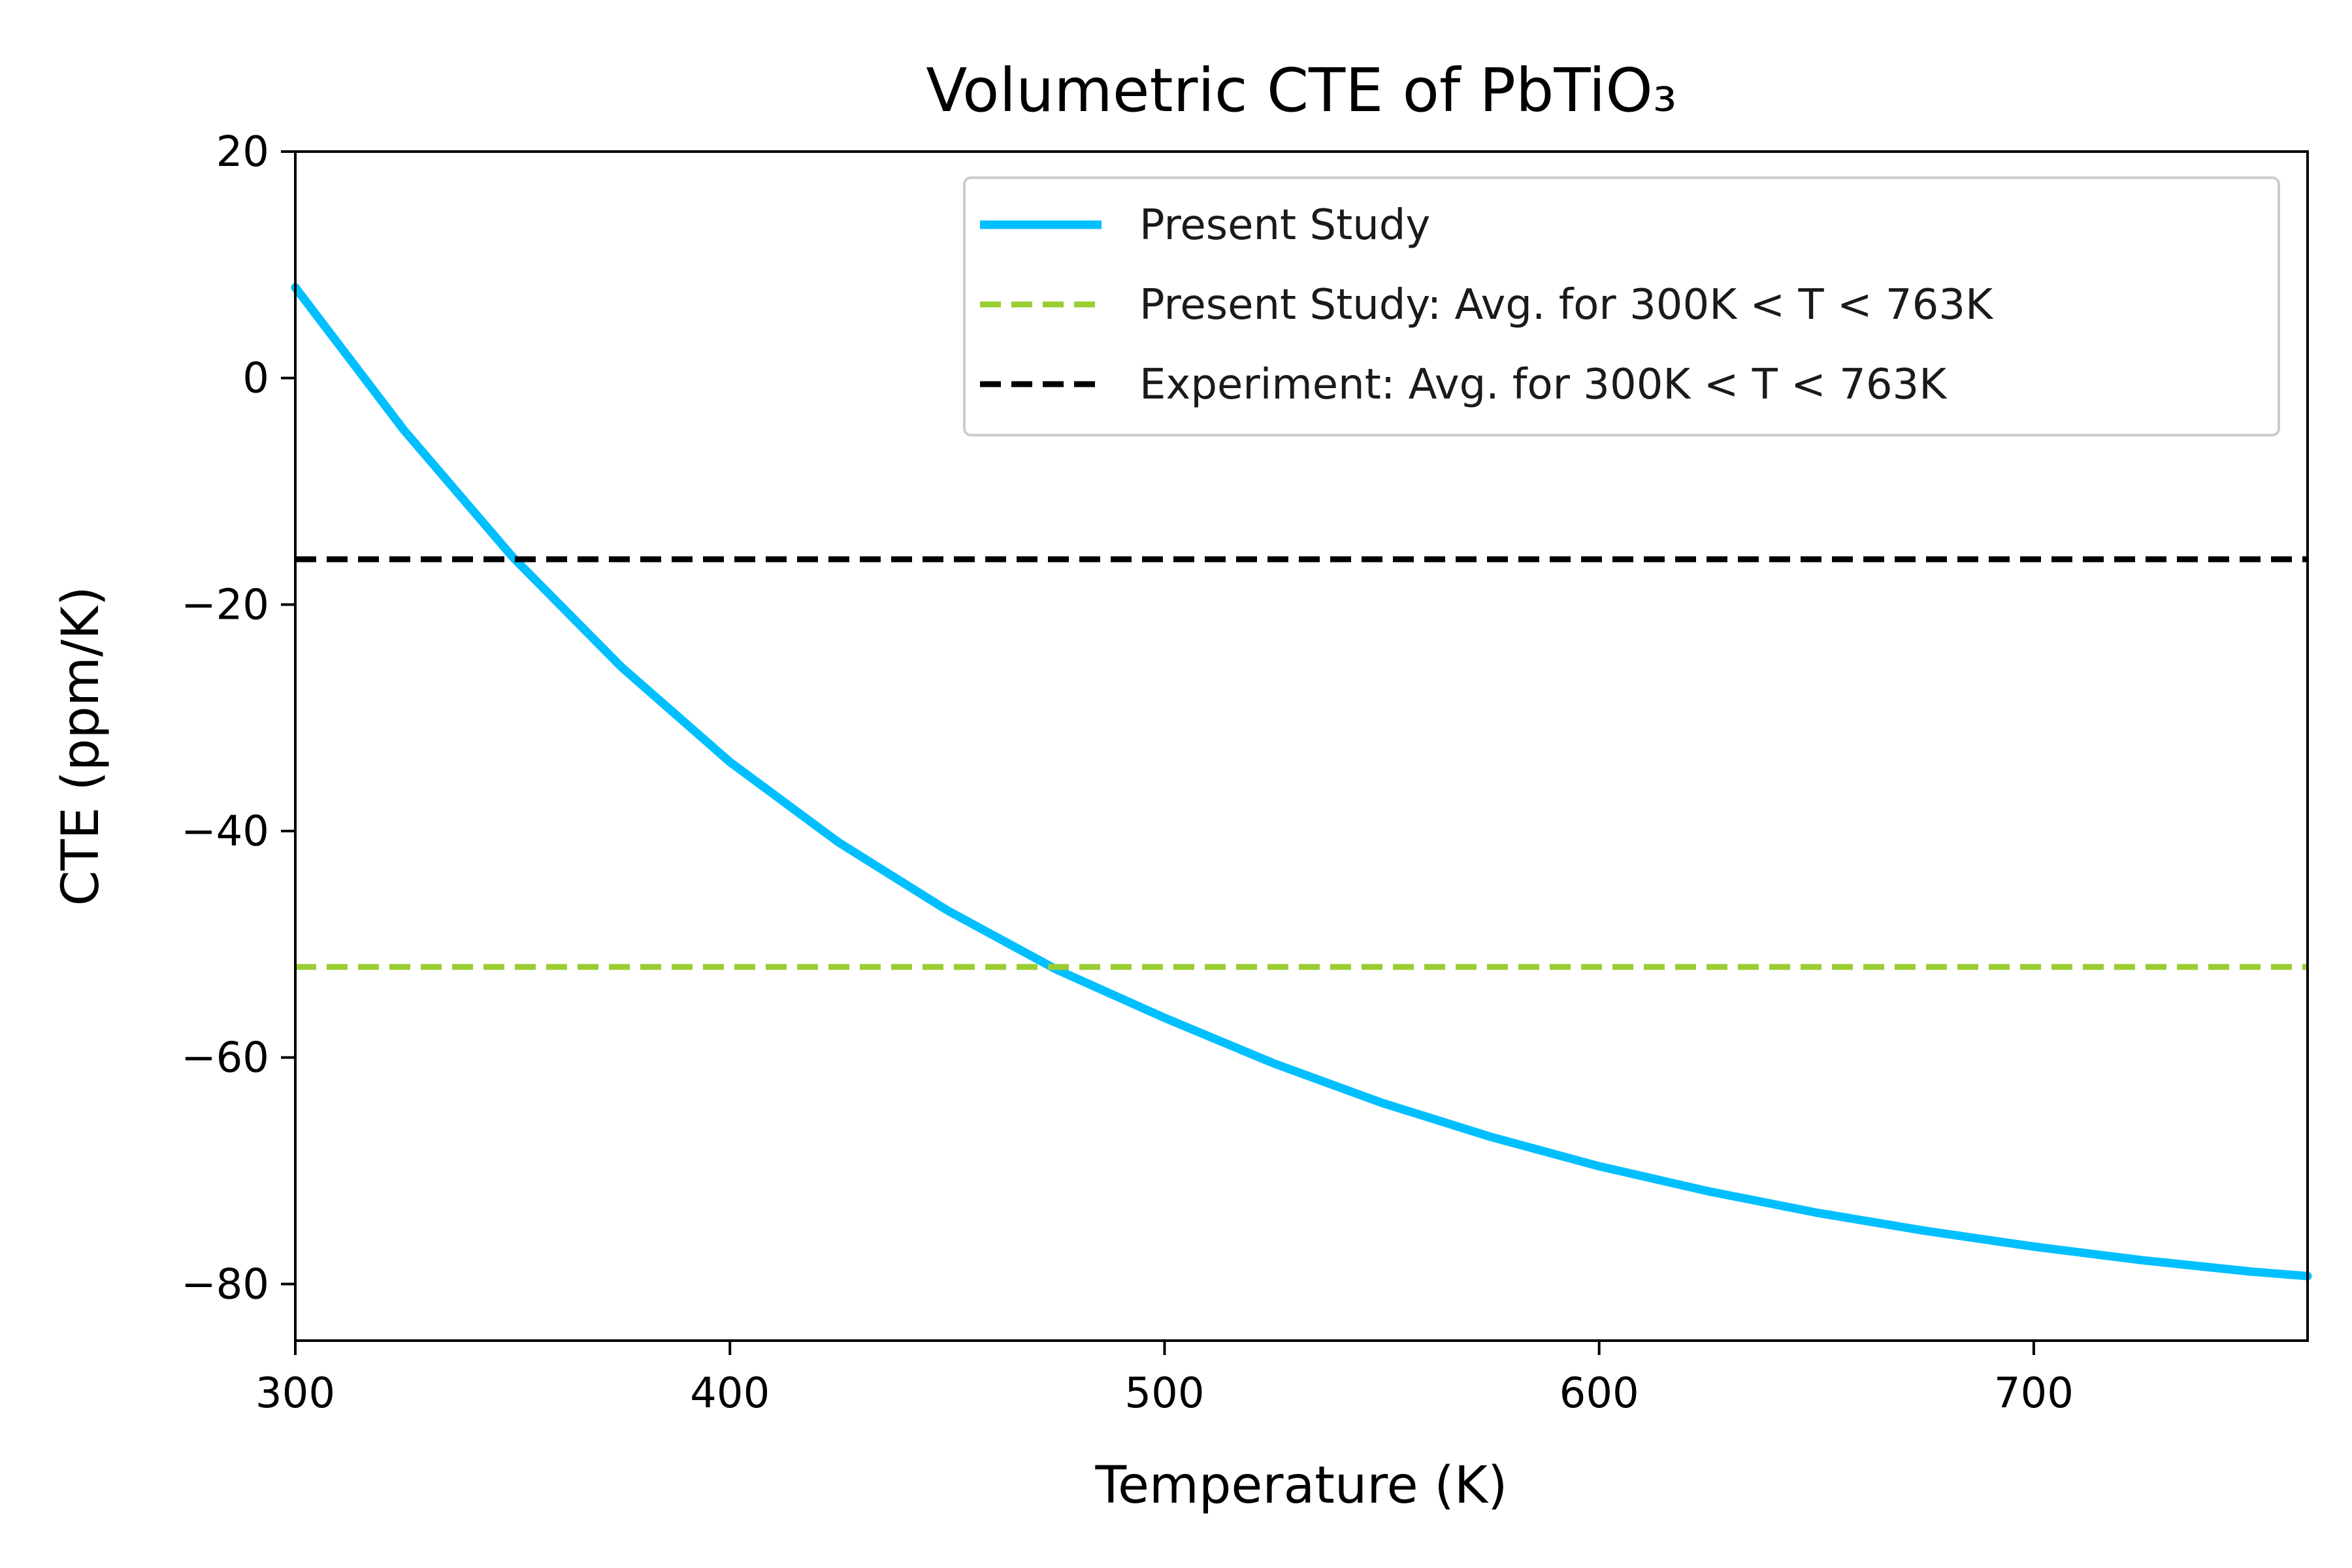 The image size is (2352, 1568). What do you see at coordinates (81, 746) in the screenshot?
I see `y-axis-title: CTE (ppm/K)` at bounding box center [81, 746].